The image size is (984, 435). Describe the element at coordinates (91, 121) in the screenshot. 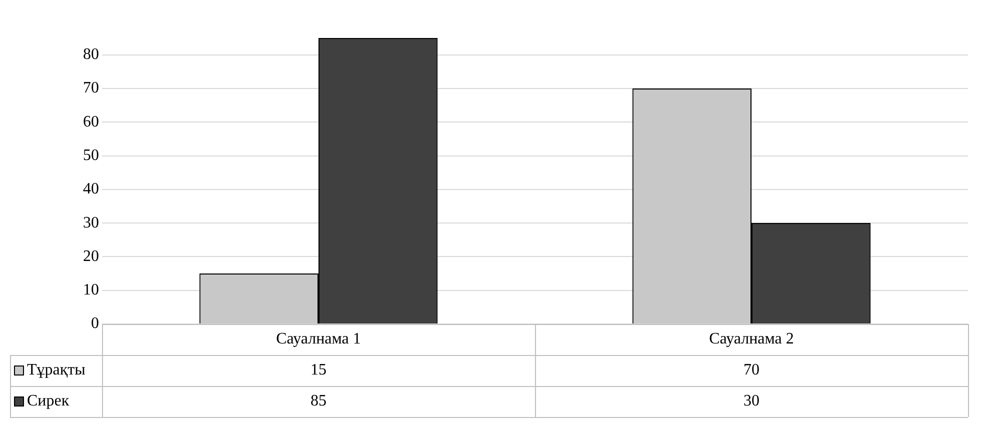

I see `y-tick-label: 60` at that location.